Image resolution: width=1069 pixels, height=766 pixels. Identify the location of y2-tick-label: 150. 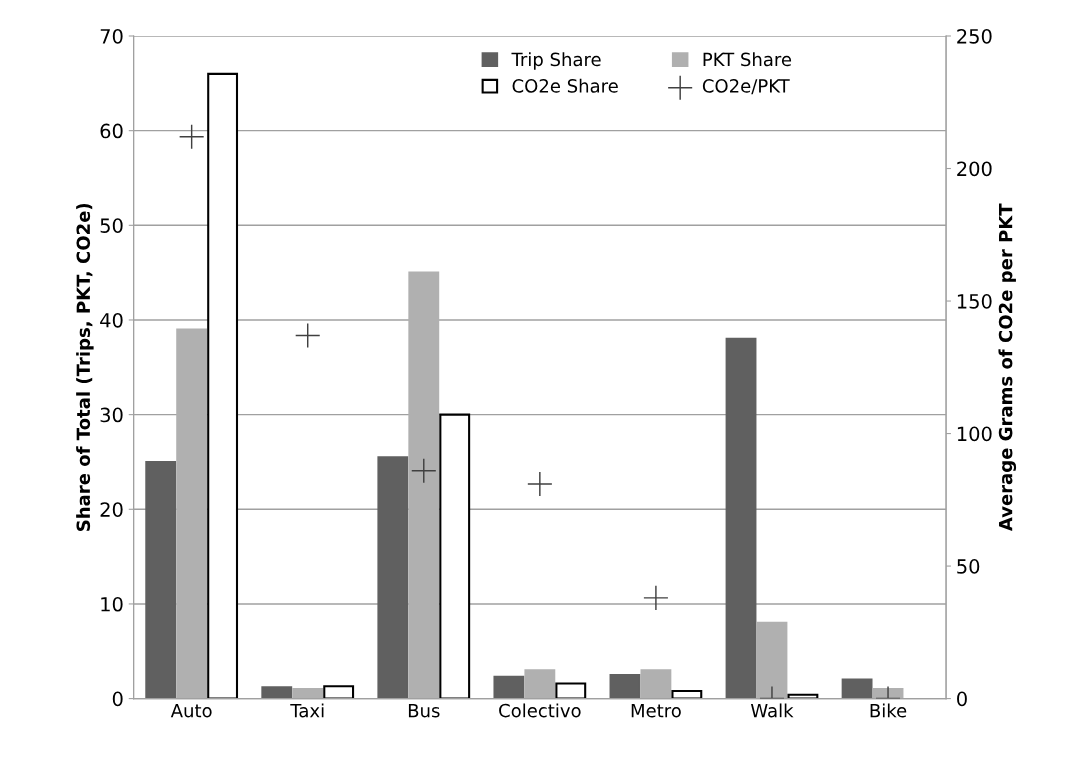
(974, 301).